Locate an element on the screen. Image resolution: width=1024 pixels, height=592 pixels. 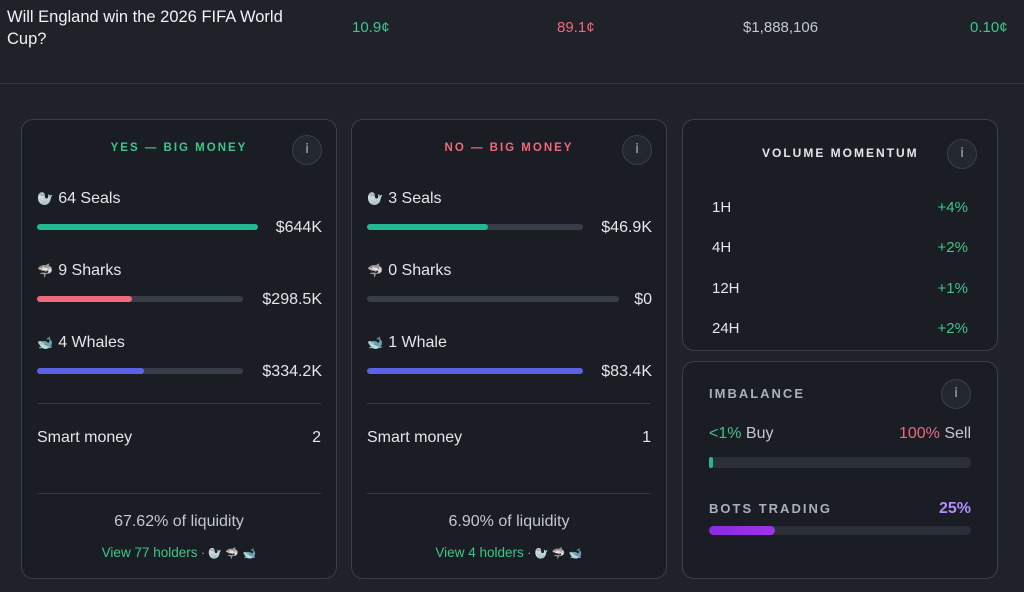
bots-trading-bar is located at coordinates (840, 530).